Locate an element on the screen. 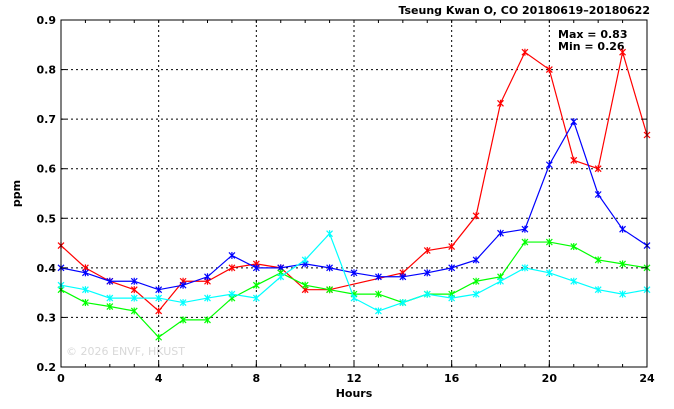 The image size is (674, 409). min-label: Min = 0.26 is located at coordinates (591, 46).